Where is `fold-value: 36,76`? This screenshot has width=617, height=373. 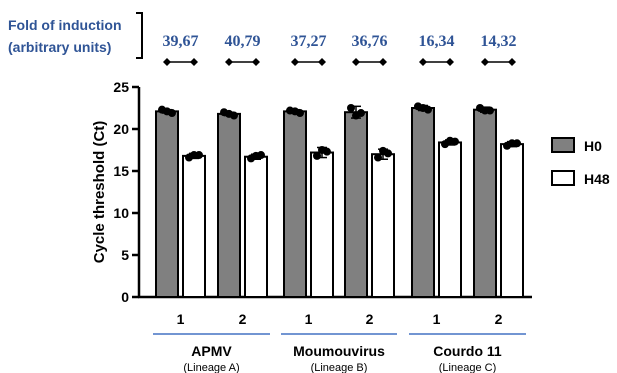
fold-value: 36,76 is located at coordinates (370, 41).